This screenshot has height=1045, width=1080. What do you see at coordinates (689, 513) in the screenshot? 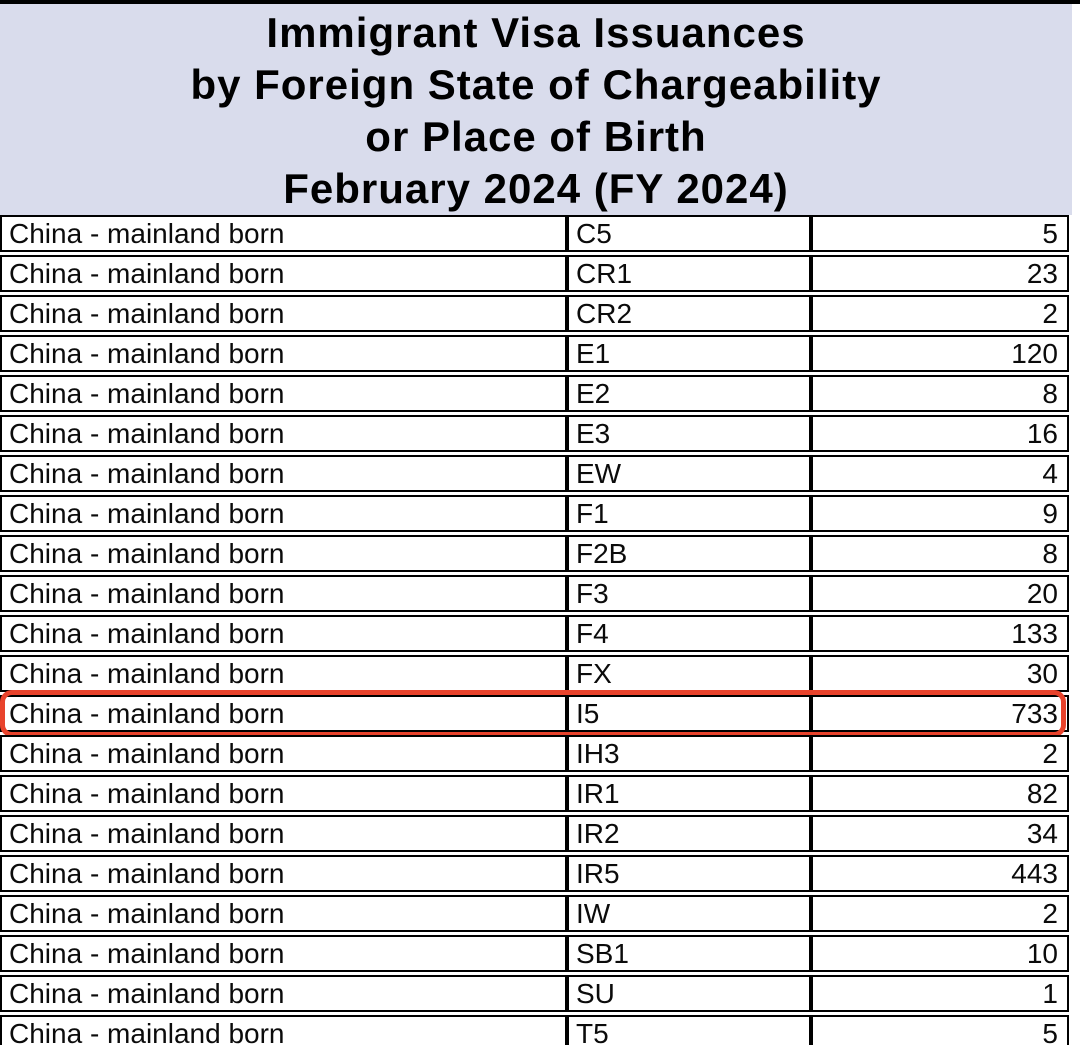
I see `visa-class-cell: F1` at bounding box center [689, 513].